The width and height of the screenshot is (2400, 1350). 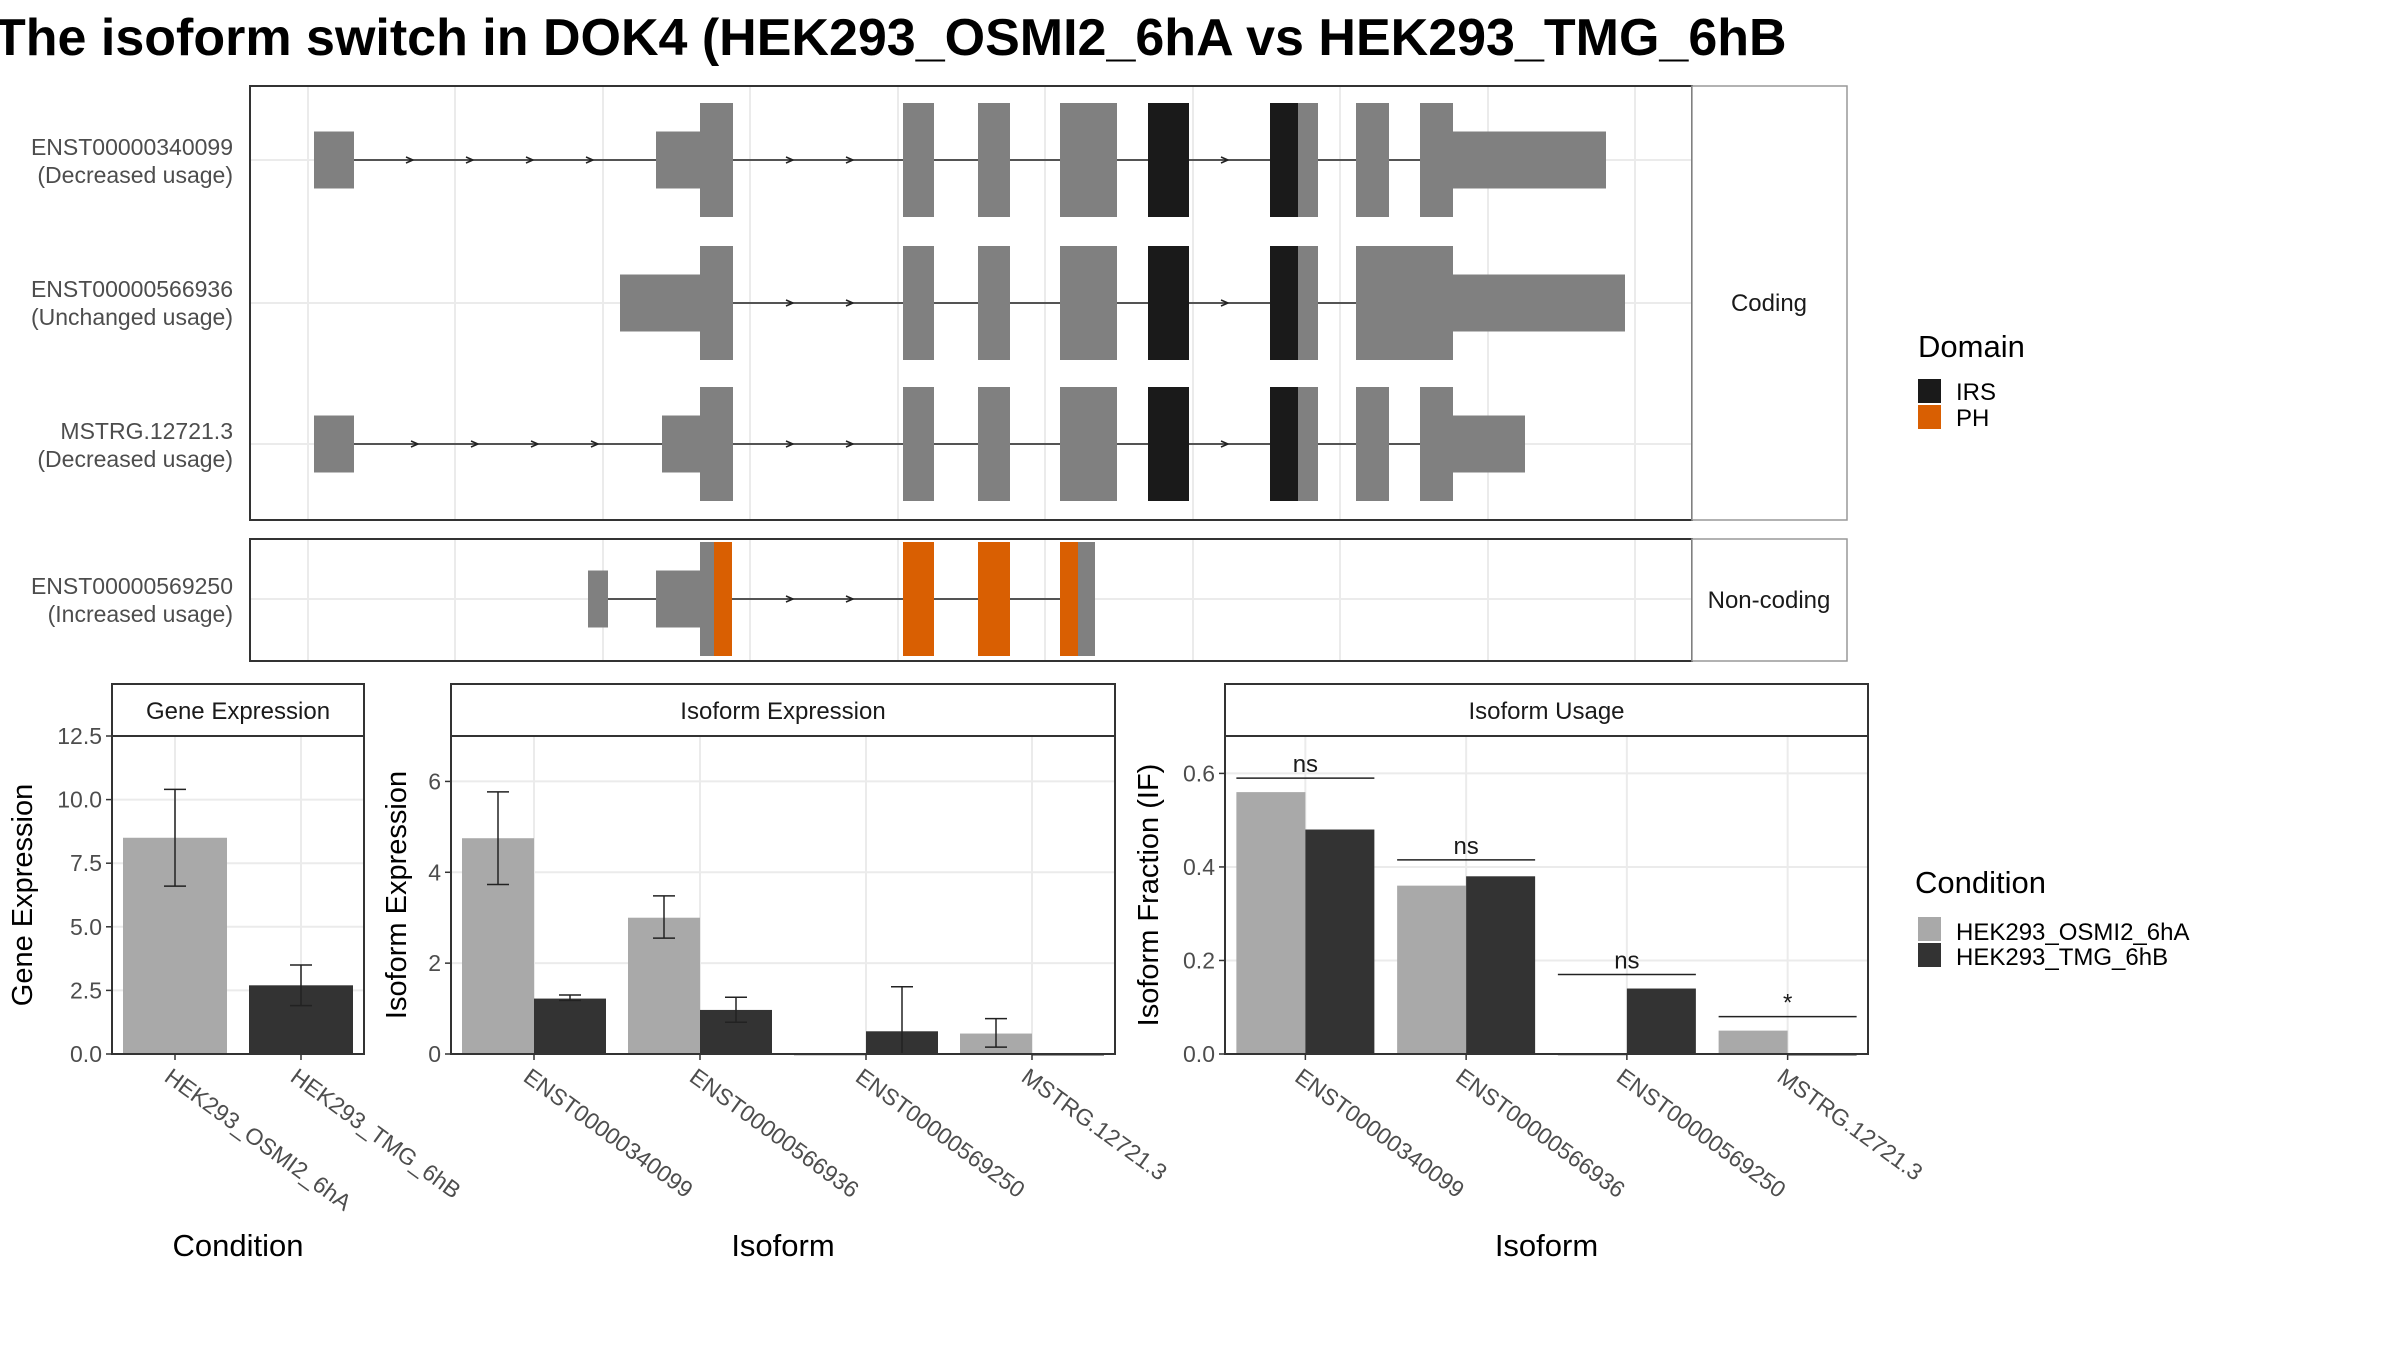 I want to click on significance-label: *, so click(x=1787, y=1003).